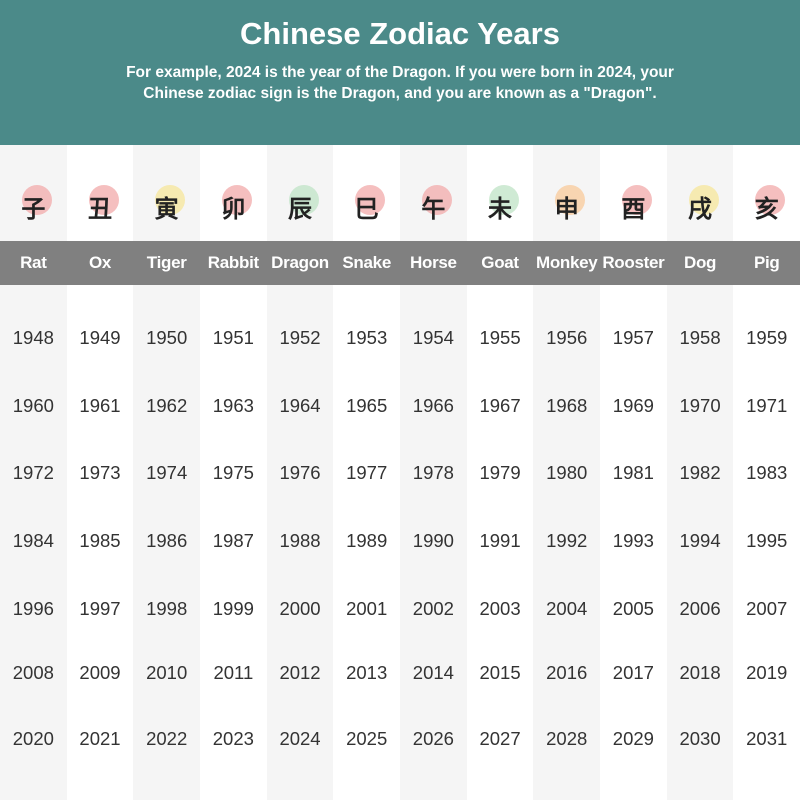  I want to click on year-cell: 2011, so click(233, 672).